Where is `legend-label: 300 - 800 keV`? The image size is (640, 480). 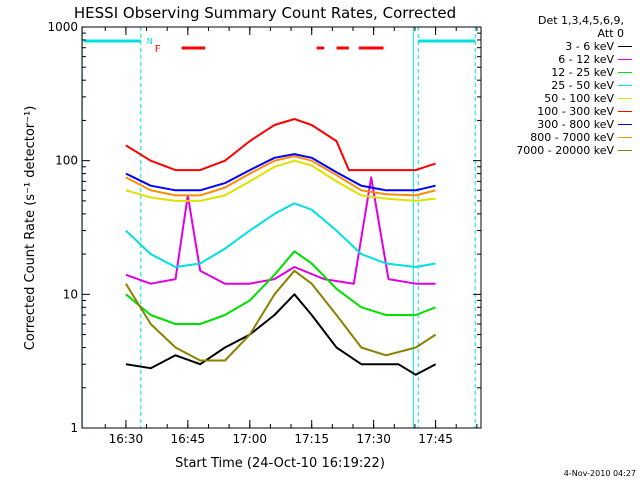 legend-label: 300 - 800 keV is located at coordinates (575, 124).